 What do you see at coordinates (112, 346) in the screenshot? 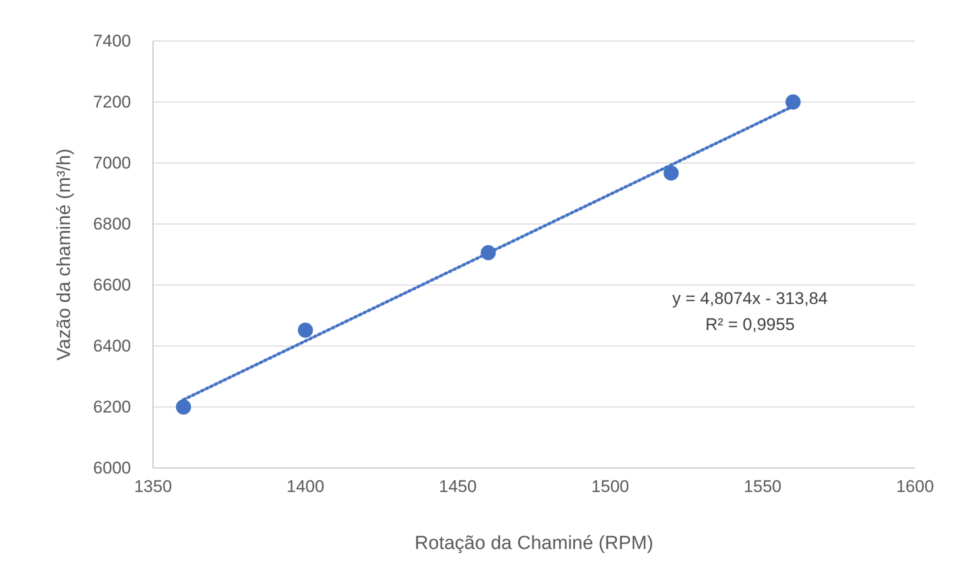
I see `y-tick-label: 6400` at bounding box center [112, 346].